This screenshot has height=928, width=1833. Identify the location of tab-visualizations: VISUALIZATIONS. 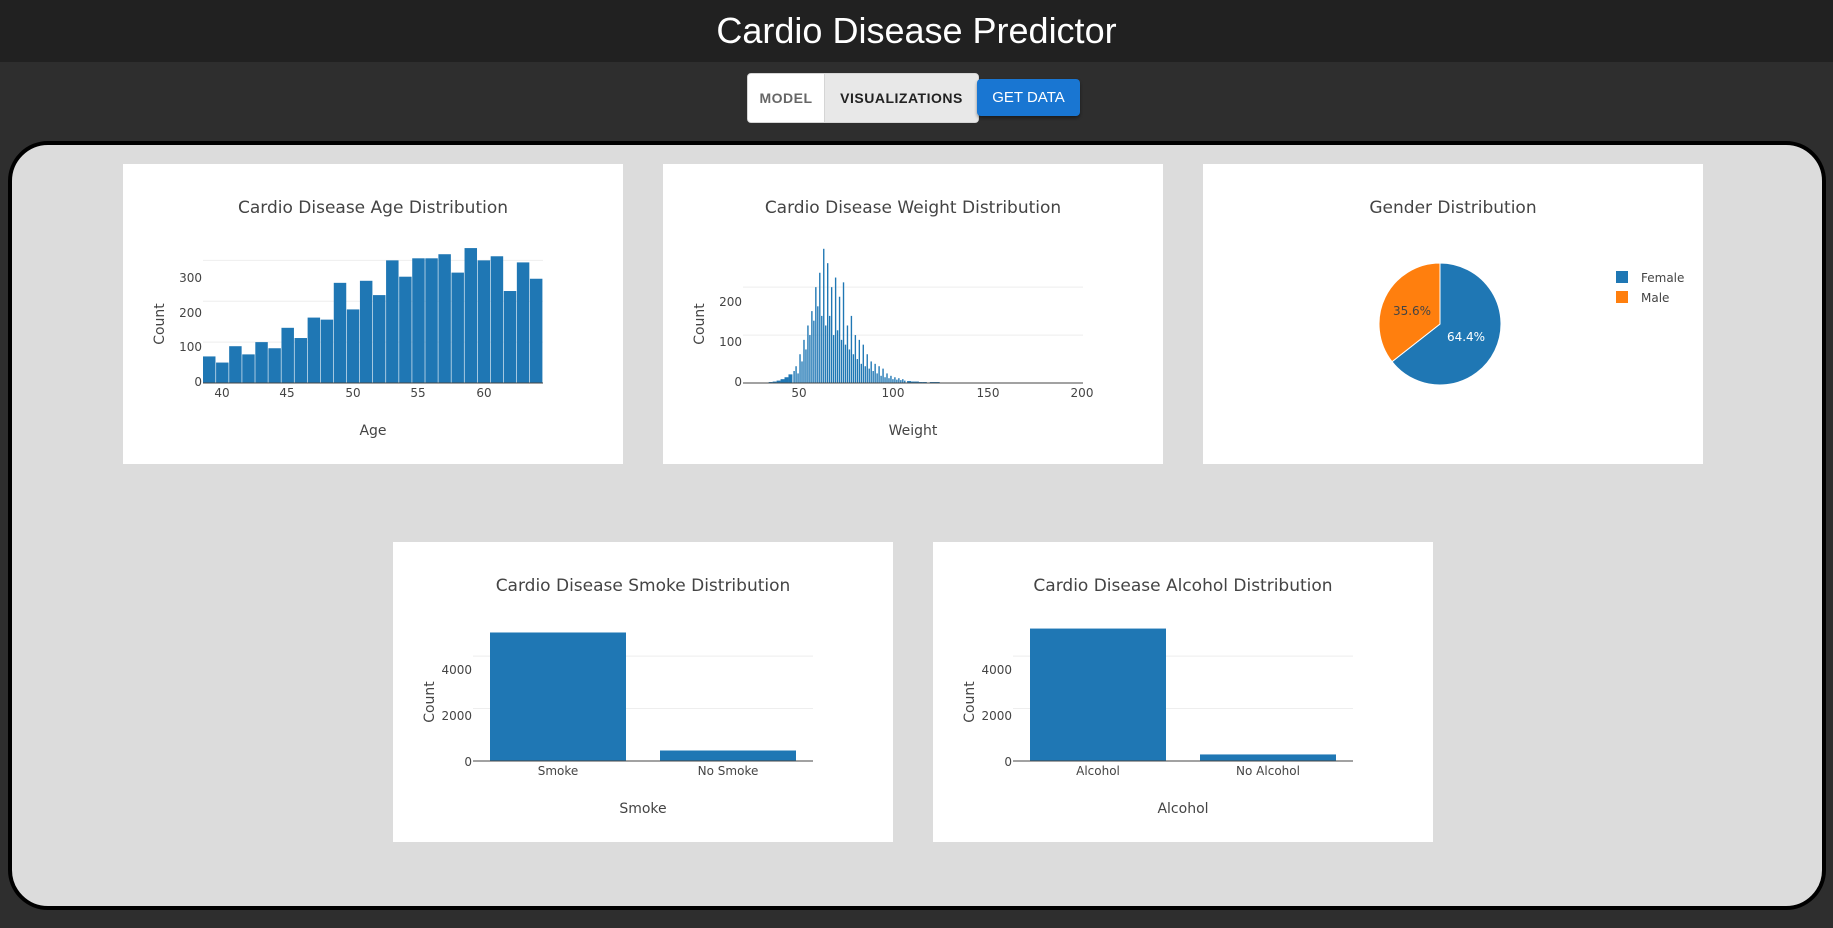
(901, 98).